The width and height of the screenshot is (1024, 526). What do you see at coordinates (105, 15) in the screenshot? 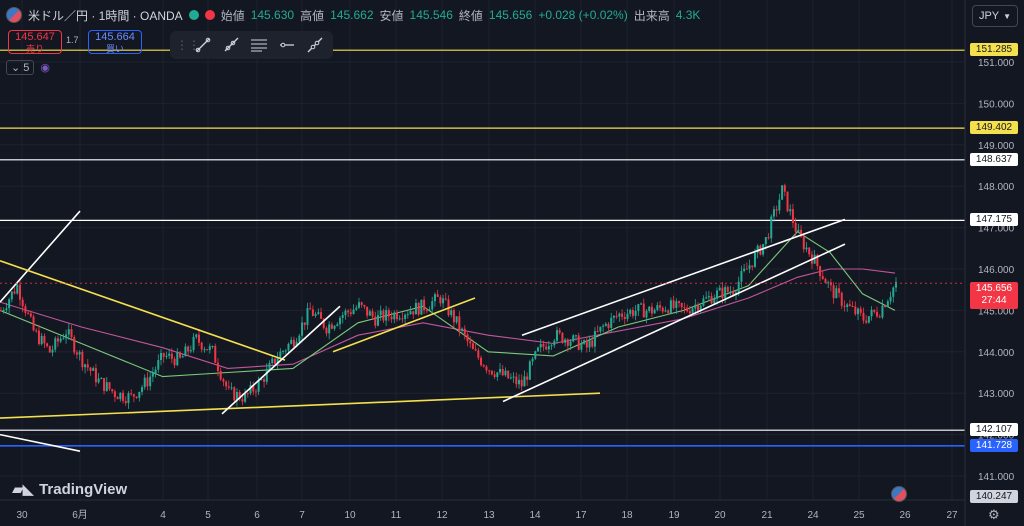
I see `symbol-title: 米ドル／円 · 1時間 · OANDA` at bounding box center [105, 15].